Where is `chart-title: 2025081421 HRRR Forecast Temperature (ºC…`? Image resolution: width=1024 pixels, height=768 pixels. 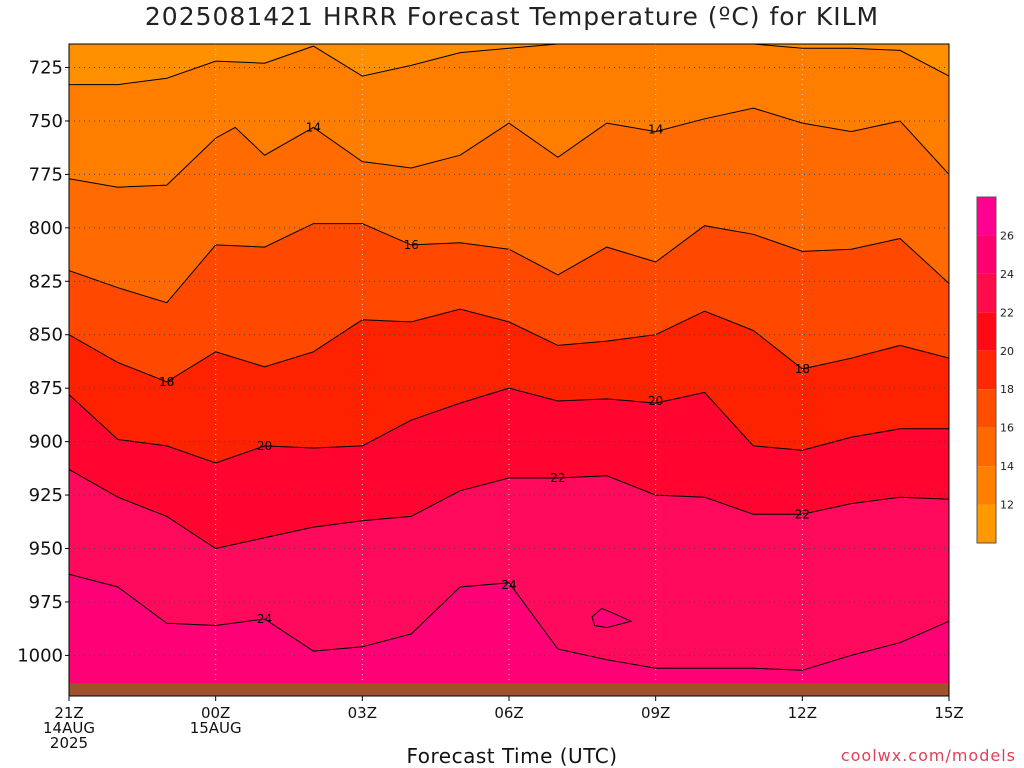 chart-title: 2025081421 HRRR Forecast Temperature (ºC… is located at coordinates (512, 16).